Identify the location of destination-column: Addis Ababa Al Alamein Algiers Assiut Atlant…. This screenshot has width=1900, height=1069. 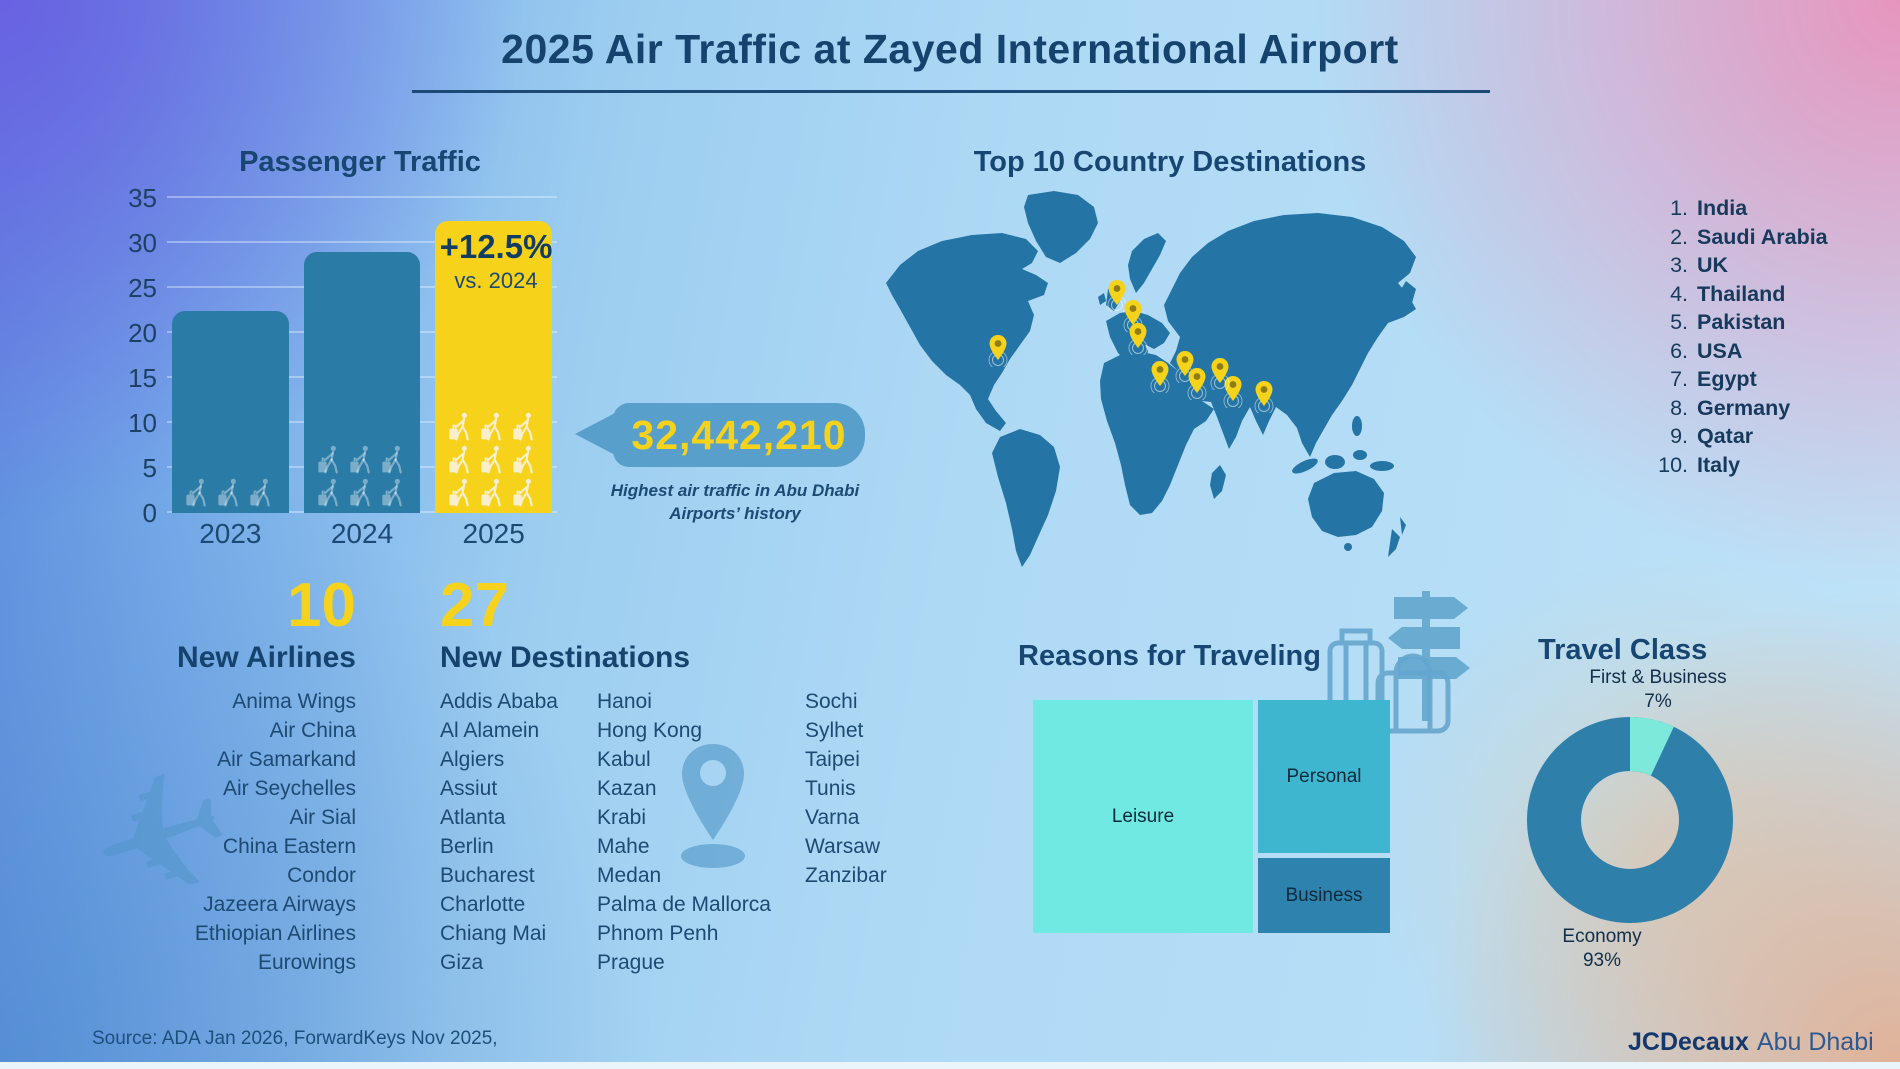
(518, 832).